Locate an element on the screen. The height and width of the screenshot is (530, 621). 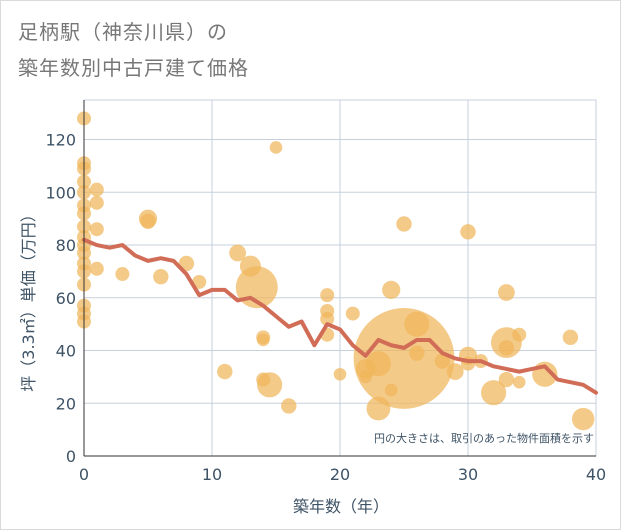
y-tick-label: 40 is located at coordinates (66, 351).